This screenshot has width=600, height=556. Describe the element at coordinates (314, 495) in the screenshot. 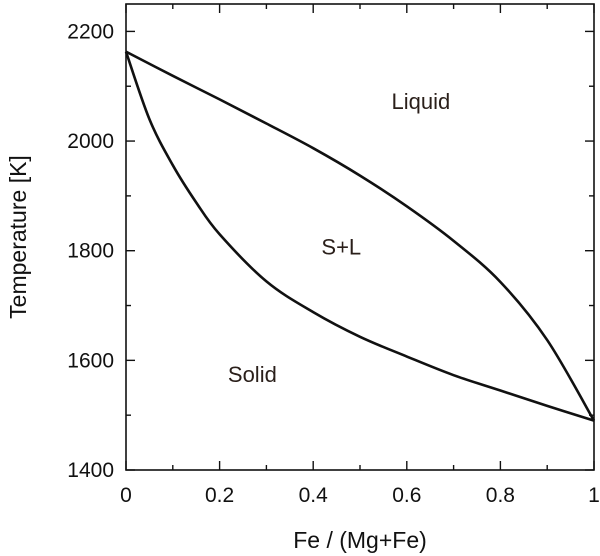

I see `x-tick-label: 0.4` at that location.